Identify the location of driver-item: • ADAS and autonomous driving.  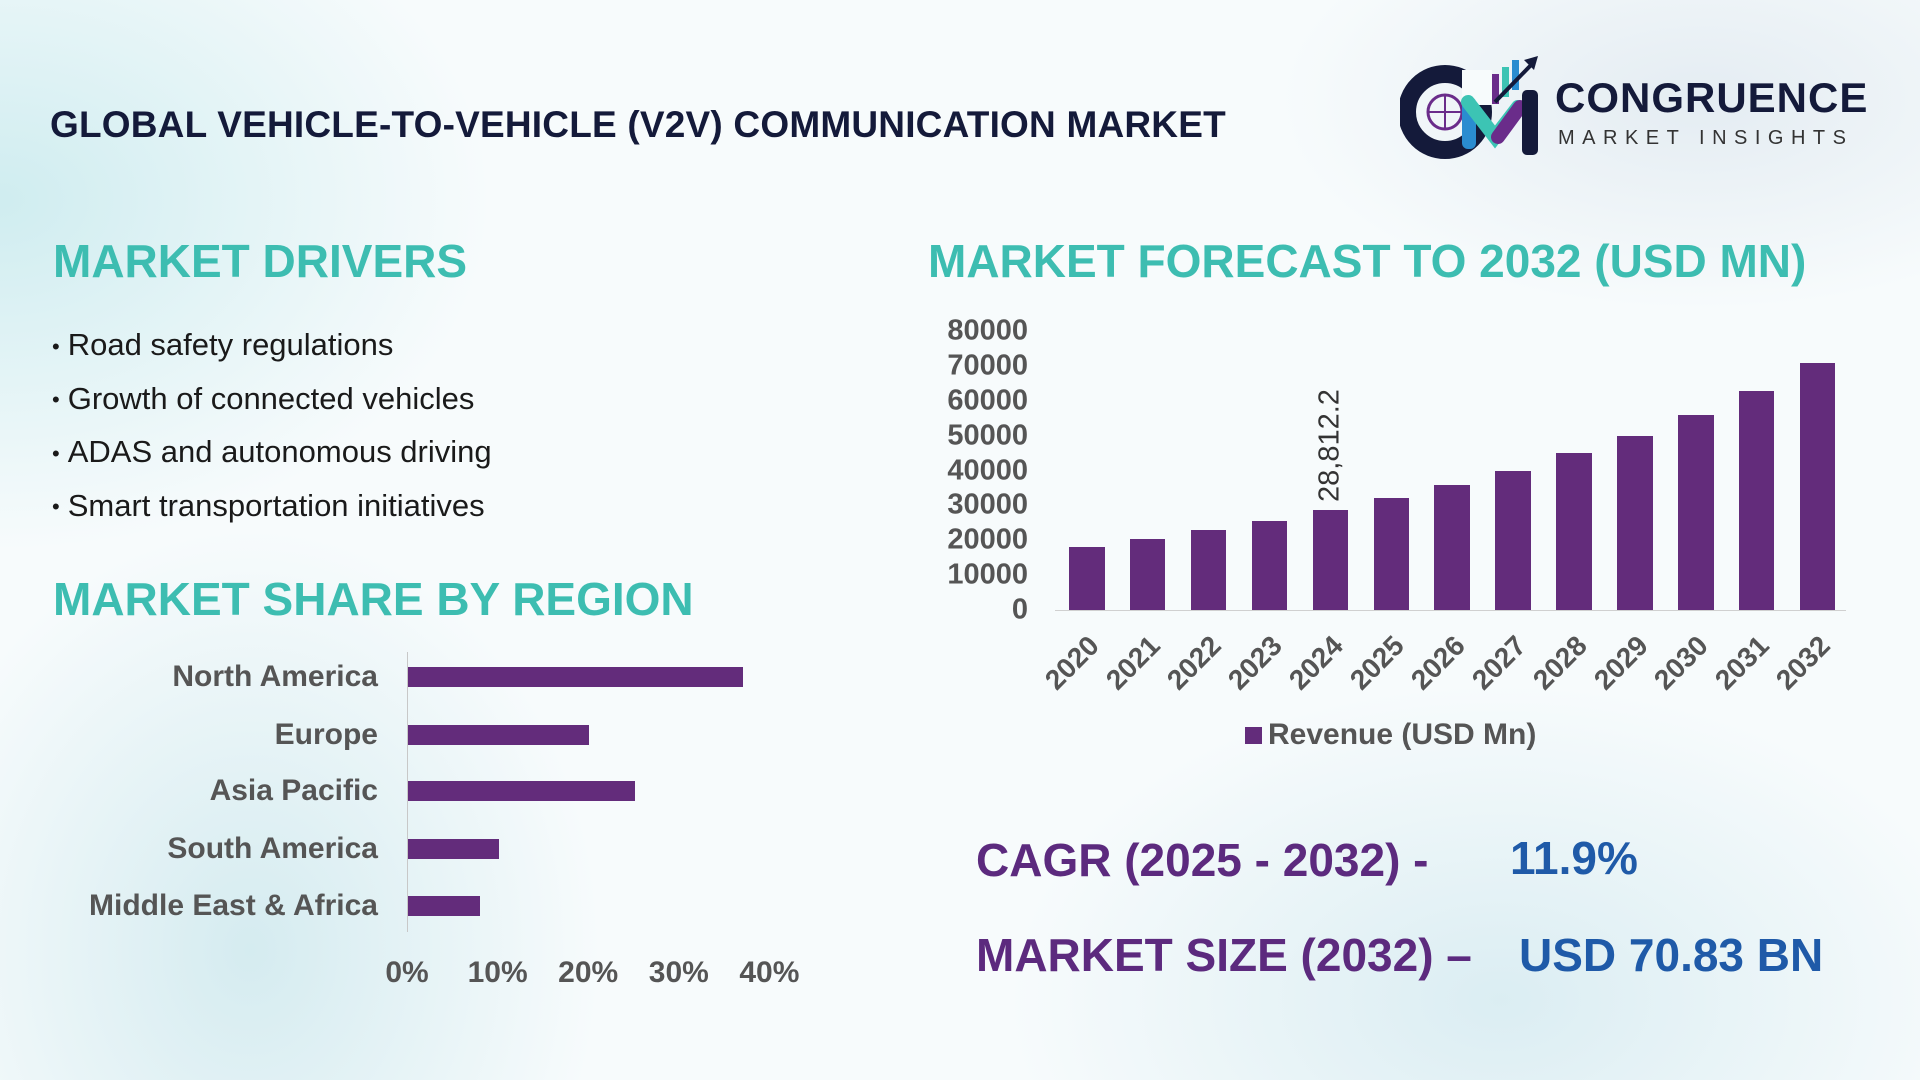
(272, 452).